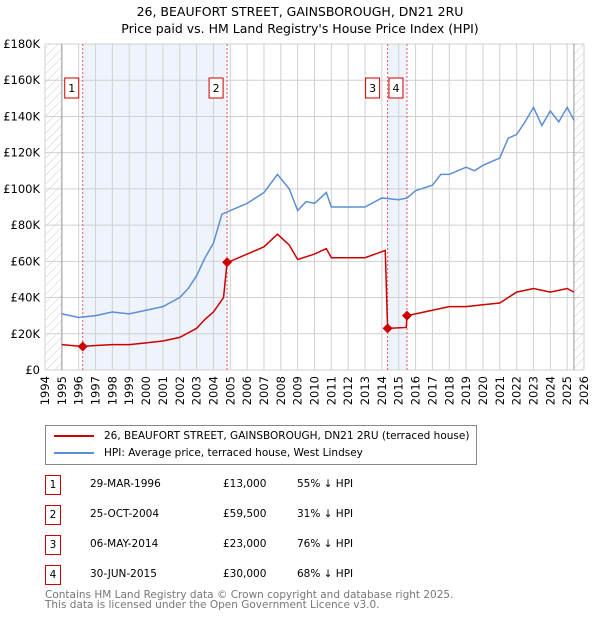 The width and height of the screenshot is (600, 620). I want to click on x-tick-label: 1997, so click(96, 390).